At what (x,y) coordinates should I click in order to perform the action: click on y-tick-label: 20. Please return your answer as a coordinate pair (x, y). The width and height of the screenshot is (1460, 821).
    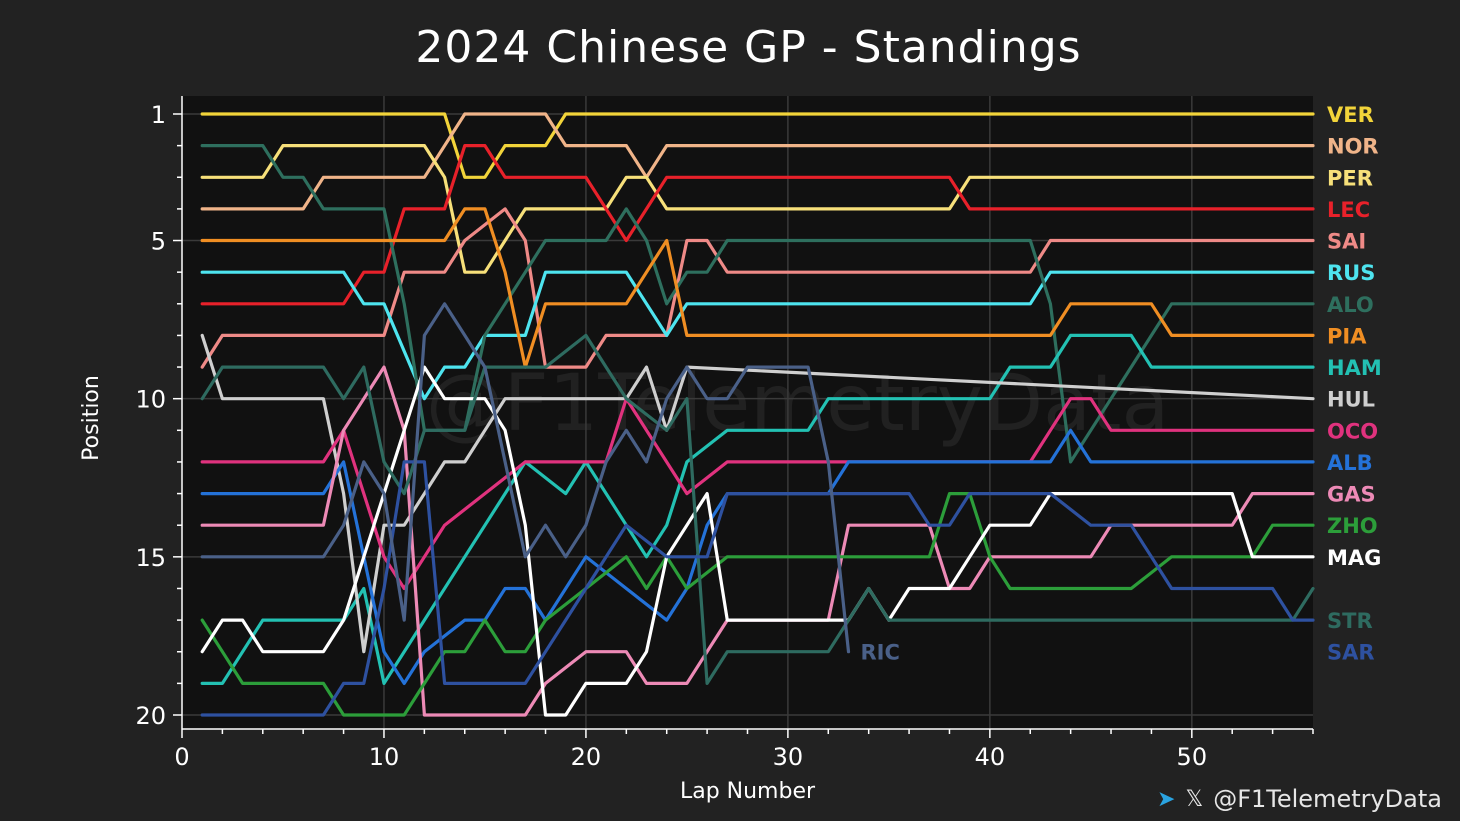
    Looking at the image, I should click on (150, 716).